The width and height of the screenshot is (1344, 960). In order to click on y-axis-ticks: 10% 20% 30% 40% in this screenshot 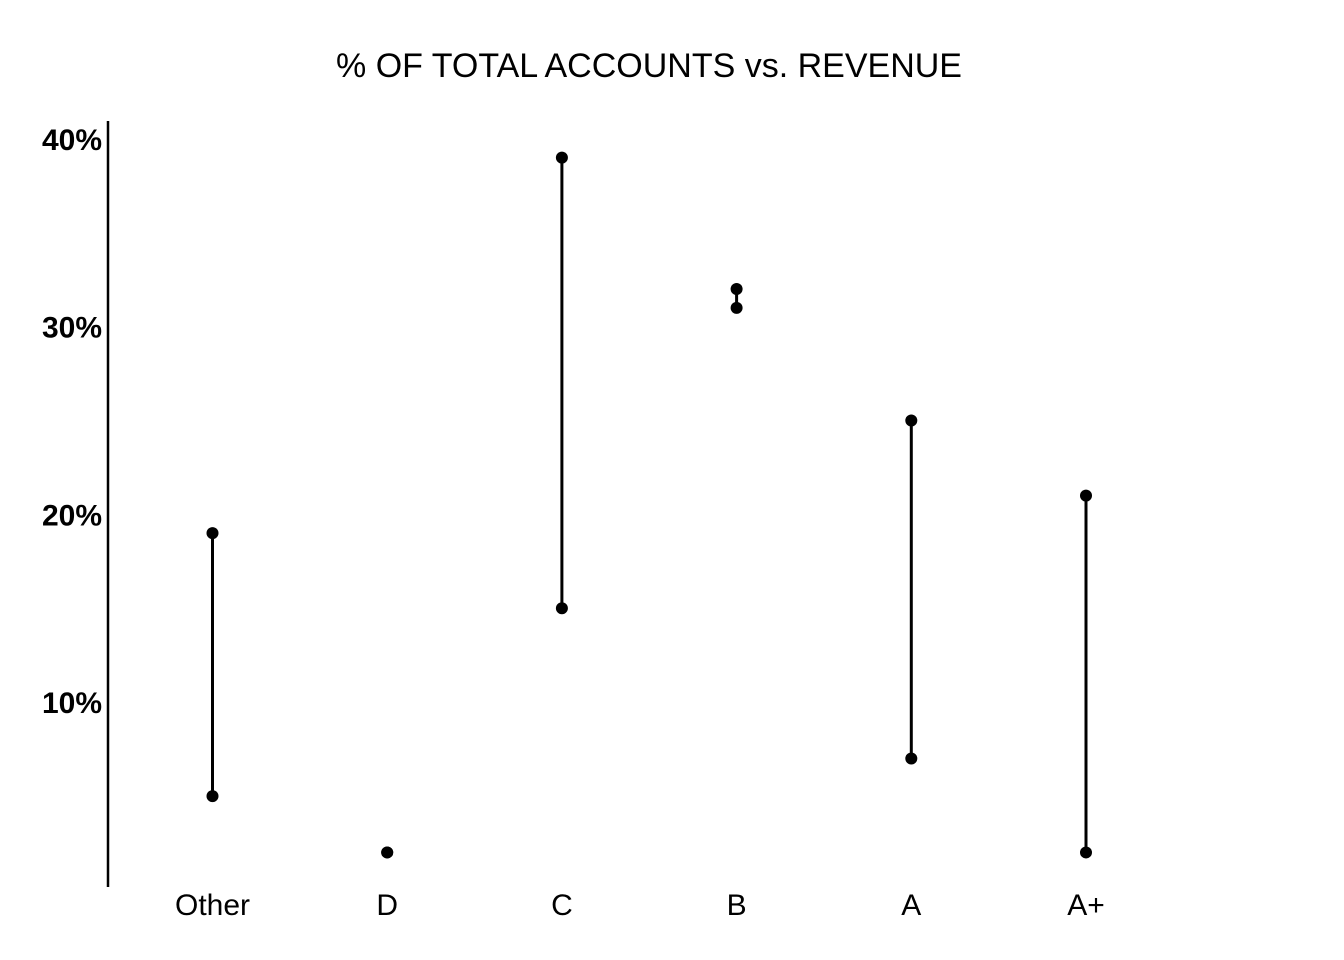, I will do `click(72, 422)`.